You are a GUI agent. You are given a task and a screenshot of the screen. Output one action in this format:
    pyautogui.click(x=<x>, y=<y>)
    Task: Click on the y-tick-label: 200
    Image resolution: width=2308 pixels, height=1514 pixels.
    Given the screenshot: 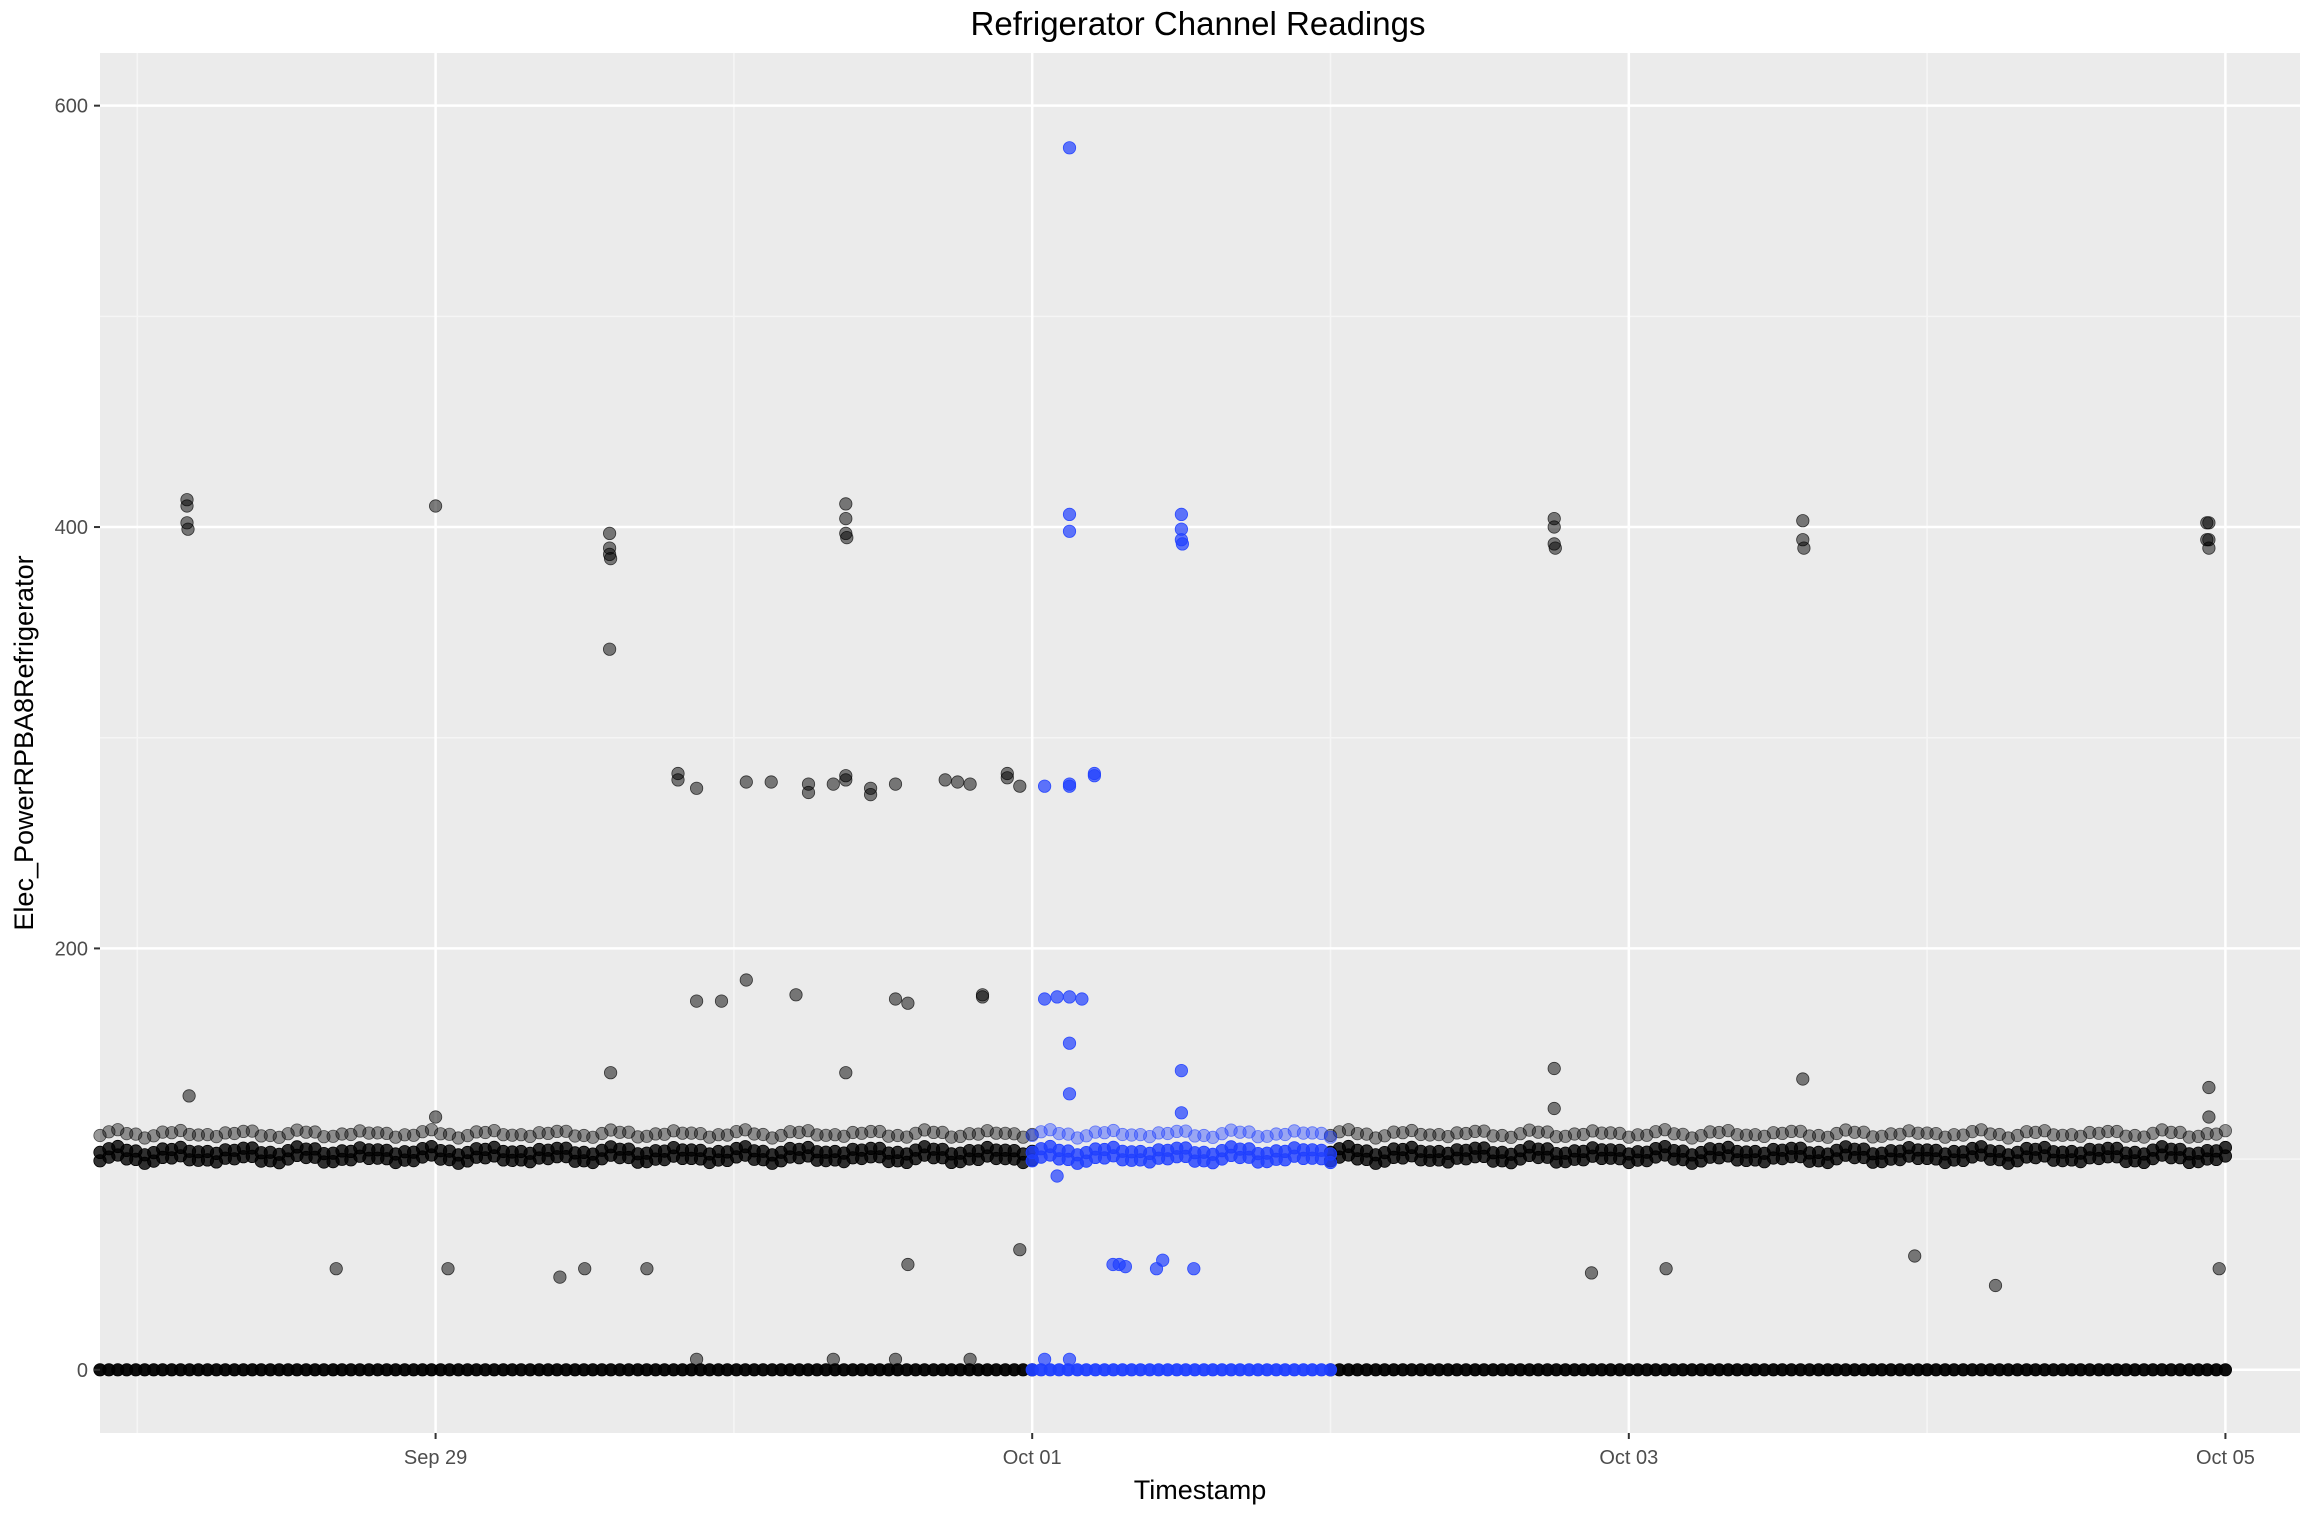 What is the action you would take?
    pyautogui.click(x=71, y=949)
    